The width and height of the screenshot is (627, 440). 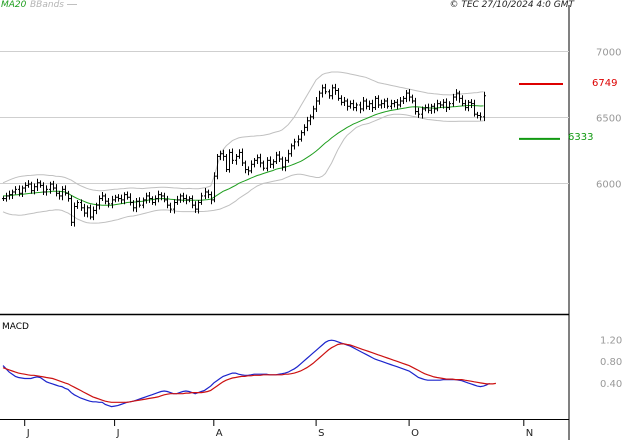 I want to click on macd-y-tick-label: 0.80, so click(x=611, y=362).